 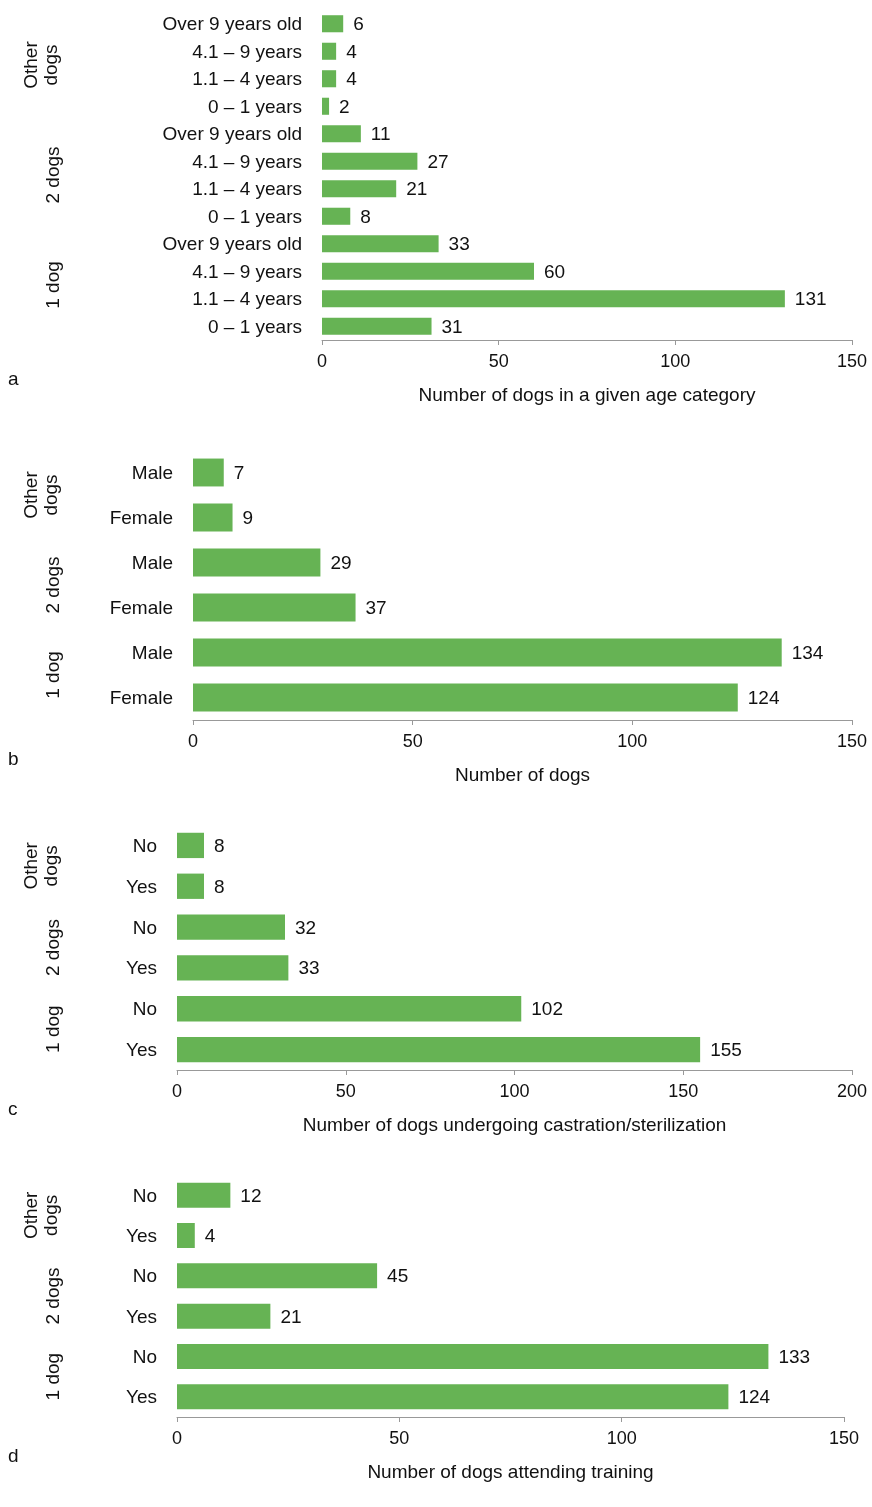 What do you see at coordinates (807, 652) in the screenshot?
I see `data-label: 134` at bounding box center [807, 652].